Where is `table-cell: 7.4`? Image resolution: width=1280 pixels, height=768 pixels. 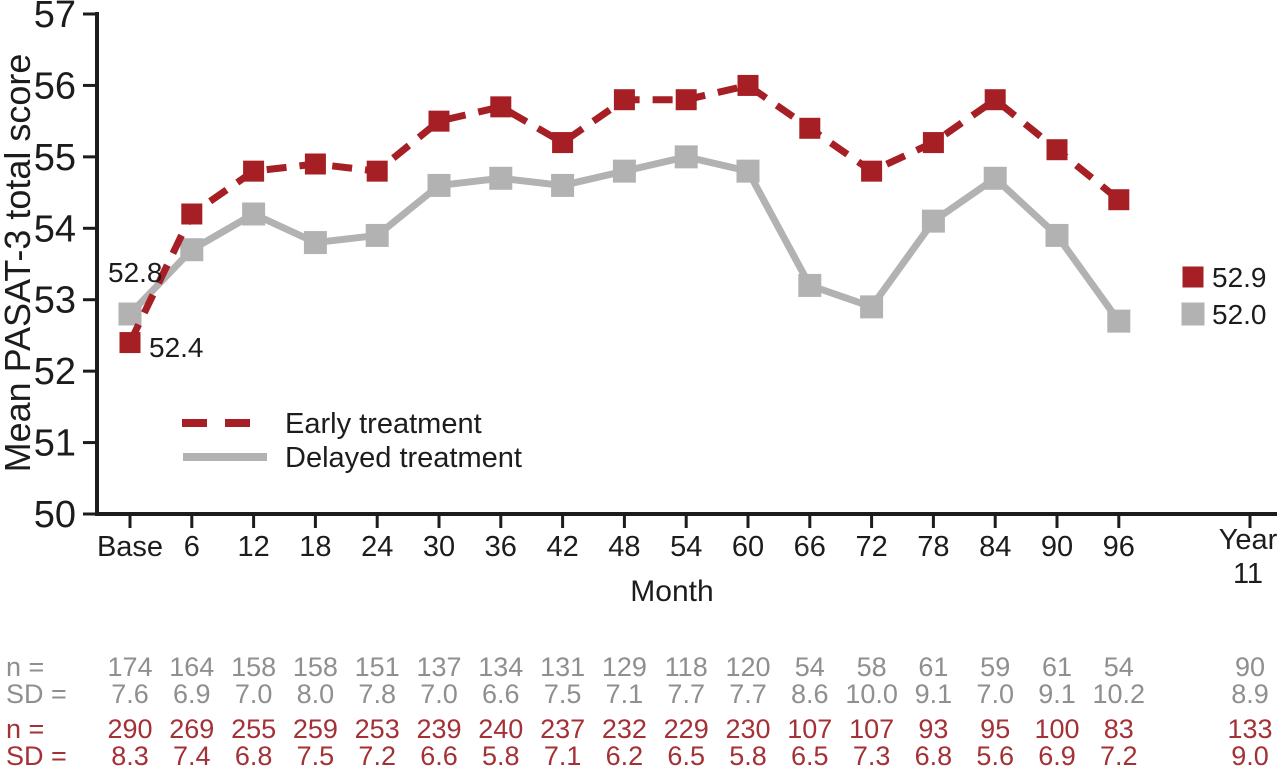
table-cell: 7.4 is located at coordinates (192, 754).